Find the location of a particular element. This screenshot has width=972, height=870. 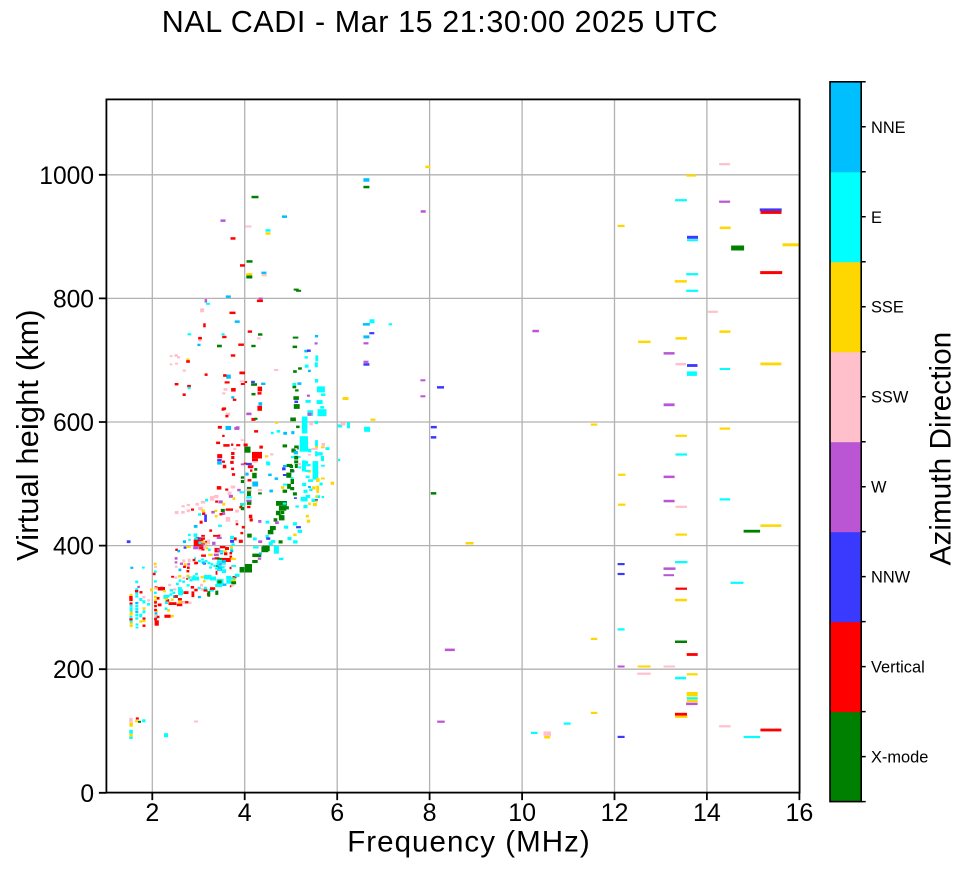

svg-text: W is located at coordinates (879, 488).